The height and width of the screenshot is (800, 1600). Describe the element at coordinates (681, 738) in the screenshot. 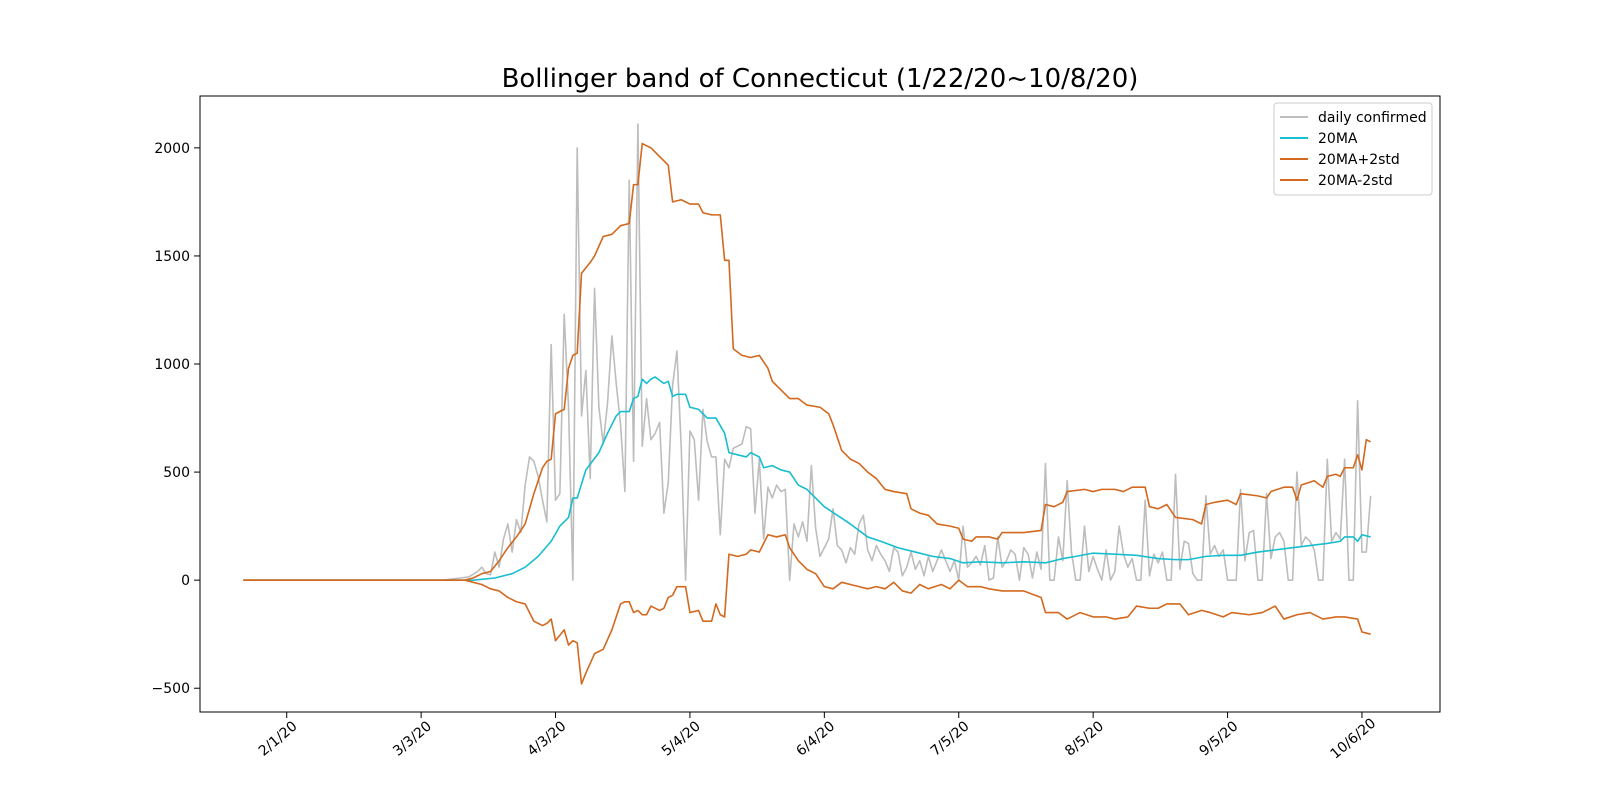

I see `x-tick-label: 5/4/20` at that location.